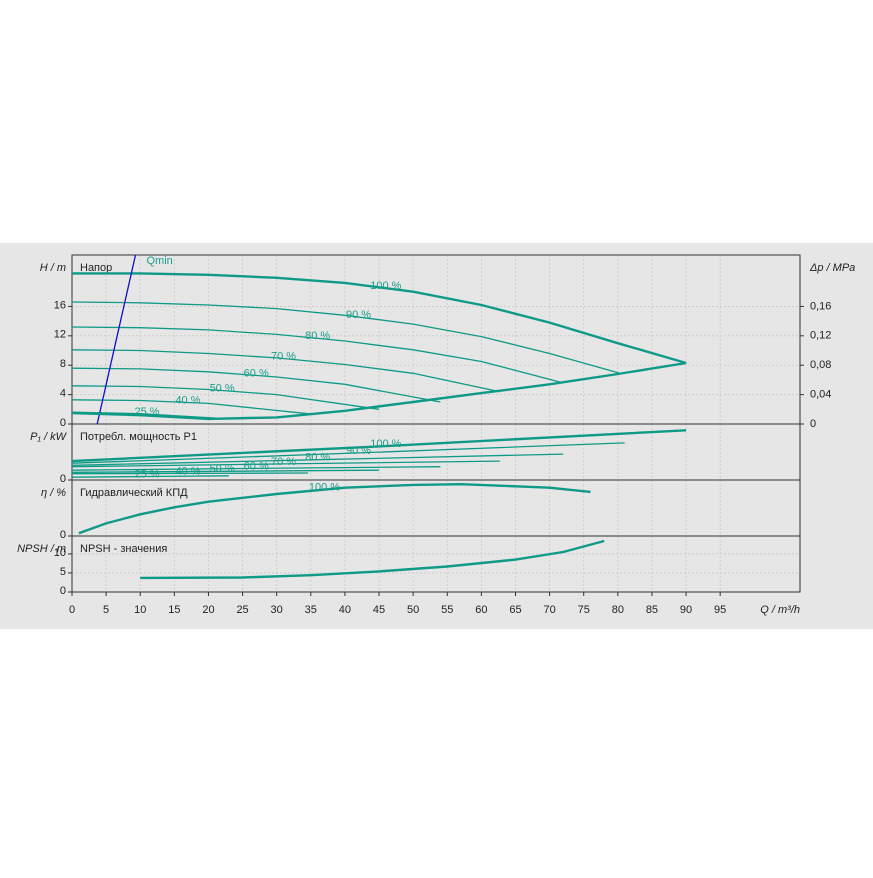 The width and height of the screenshot is (873, 878). What do you see at coordinates (584, 610) in the screenshot?
I see `x-tick-label: 75` at bounding box center [584, 610].